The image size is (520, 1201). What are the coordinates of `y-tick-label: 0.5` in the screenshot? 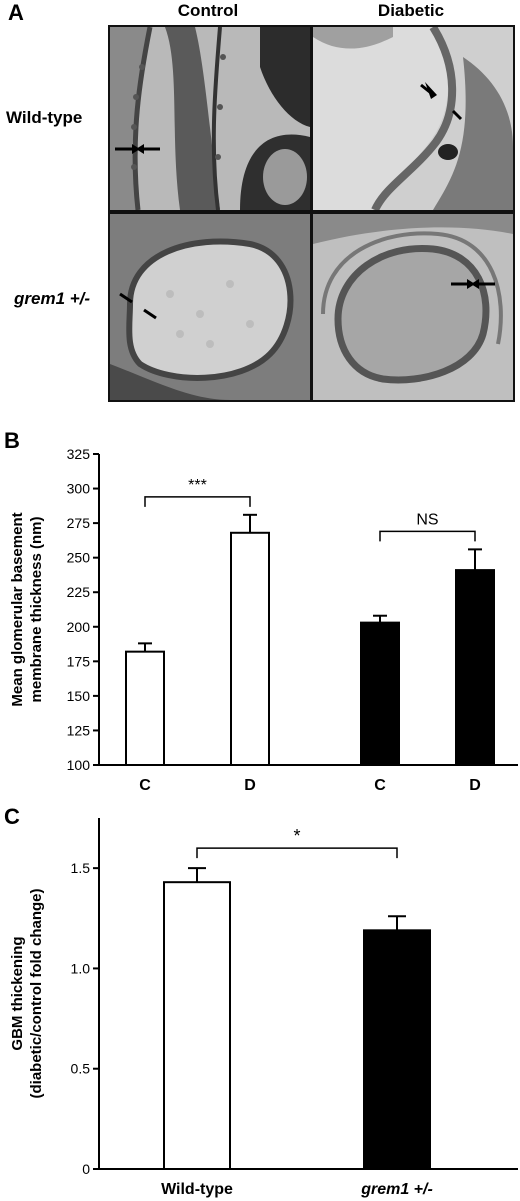 It's located at (81, 1069).